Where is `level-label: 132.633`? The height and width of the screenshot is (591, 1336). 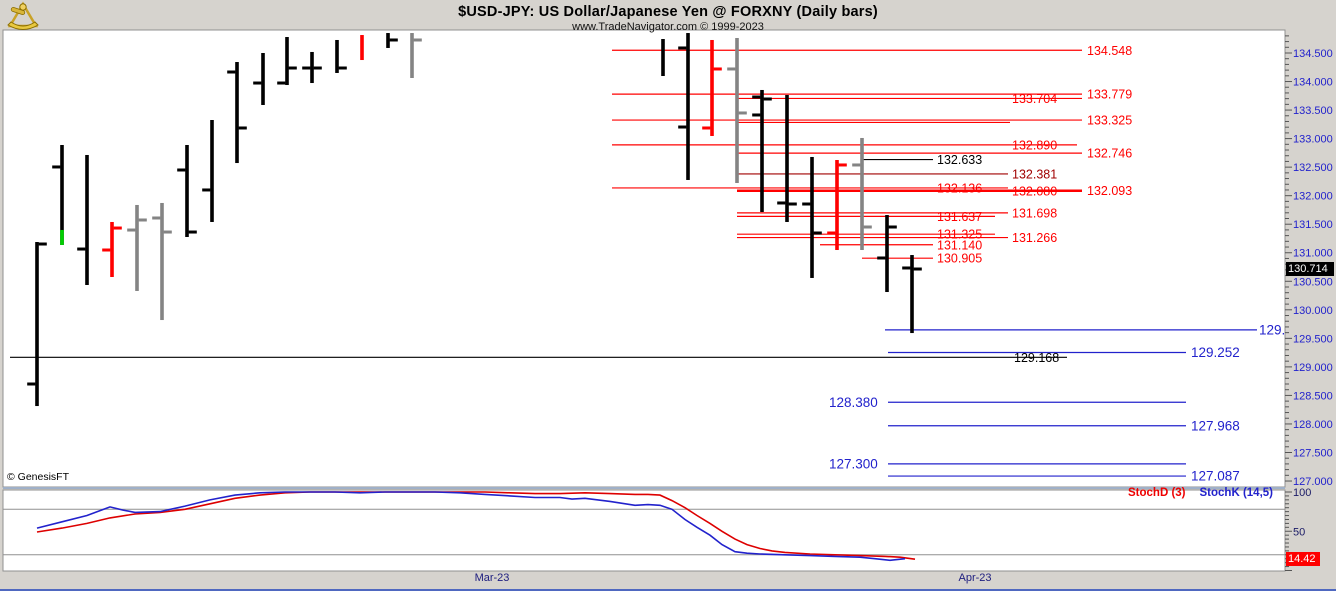
level-label: 132.633 is located at coordinates (959, 160).